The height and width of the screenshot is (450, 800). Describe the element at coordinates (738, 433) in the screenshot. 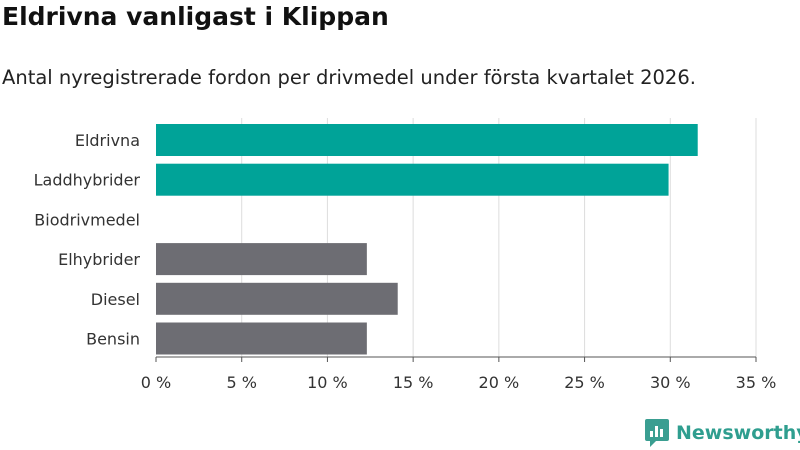

I see `brand-name: Newsworthy` at that location.